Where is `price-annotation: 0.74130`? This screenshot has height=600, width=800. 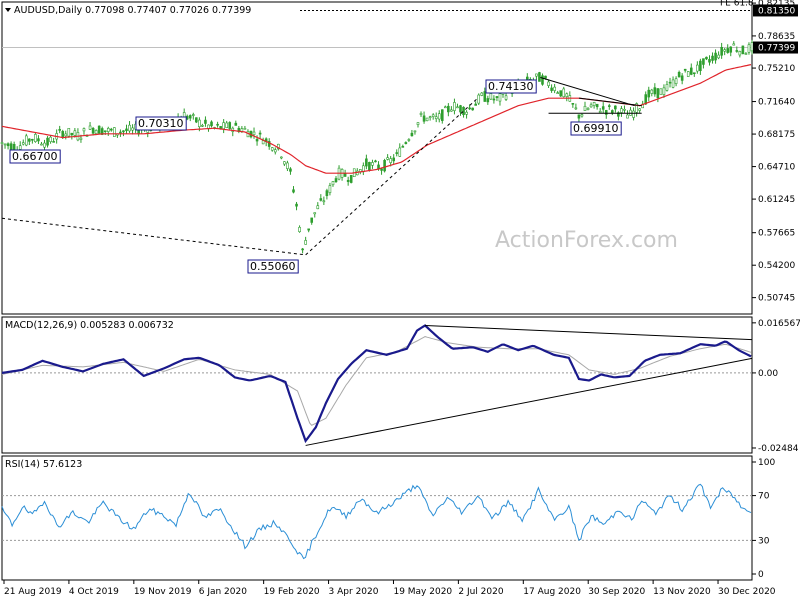 price-annotation: 0.74130 is located at coordinates (511, 86).